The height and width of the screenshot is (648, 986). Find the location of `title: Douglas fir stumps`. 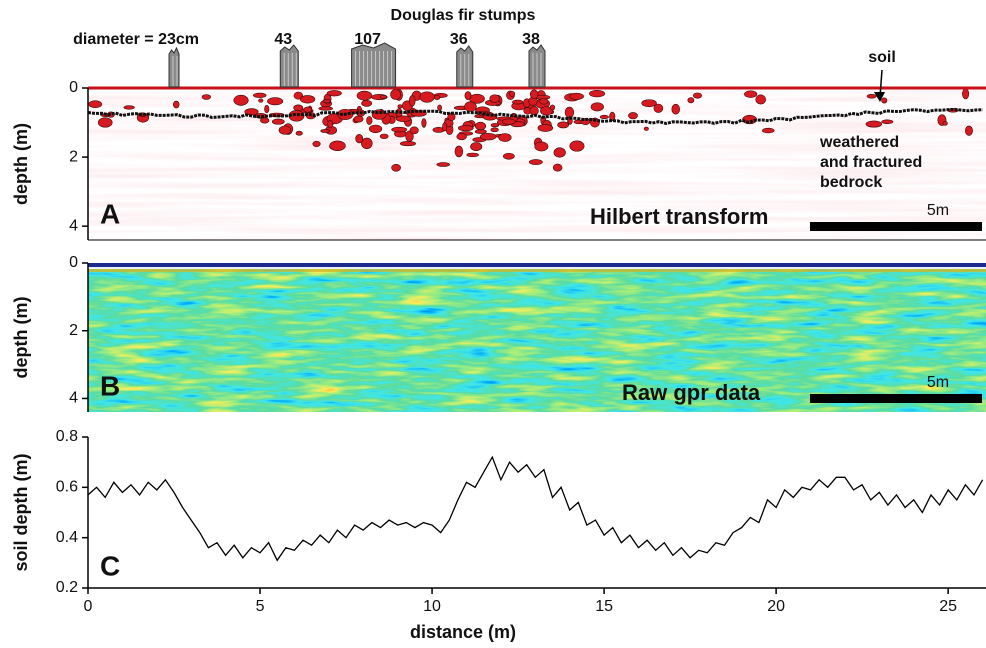

title: Douglas fir stumps is located at coordinates (463, 15).